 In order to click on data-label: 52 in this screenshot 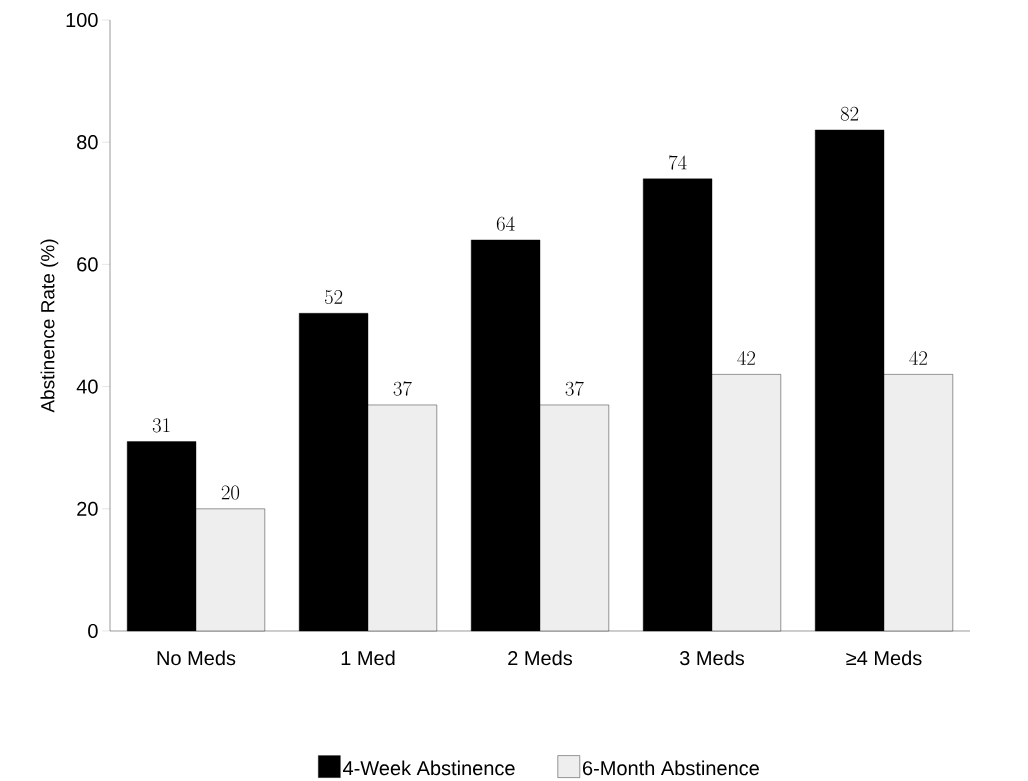, I will do `click(333, 297)`.